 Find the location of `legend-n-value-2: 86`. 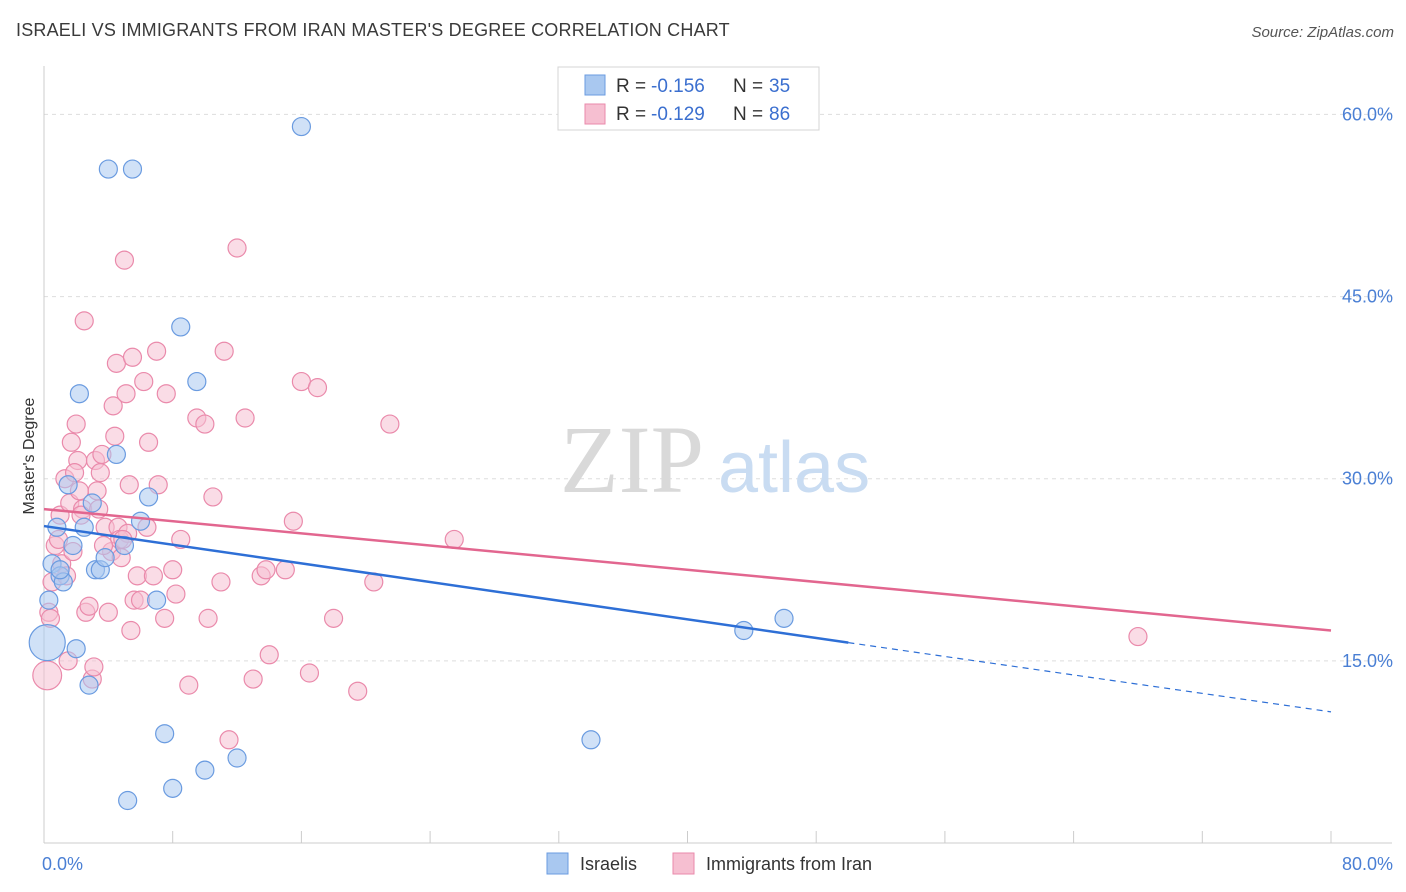

legend-n-value-2: 86 is located at coordinates (779, 114).